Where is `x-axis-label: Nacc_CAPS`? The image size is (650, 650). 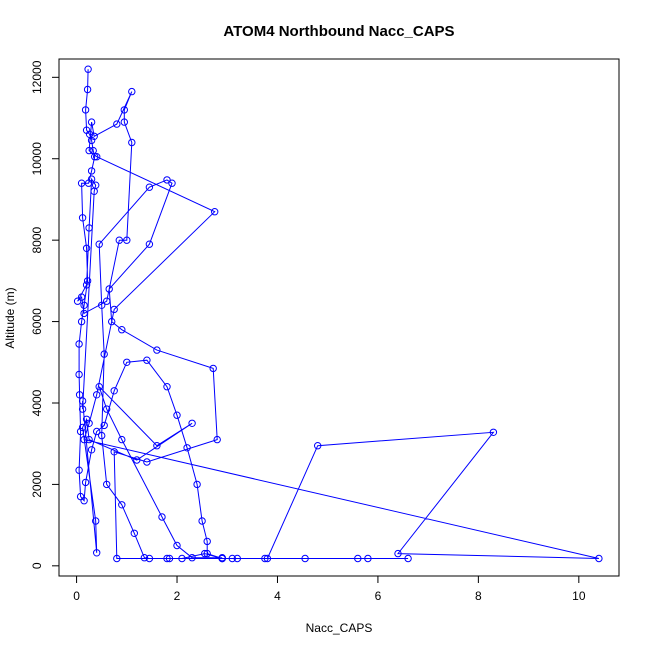
x-axis-label: Nacc_CAPS is located at coordinates (339, 628).